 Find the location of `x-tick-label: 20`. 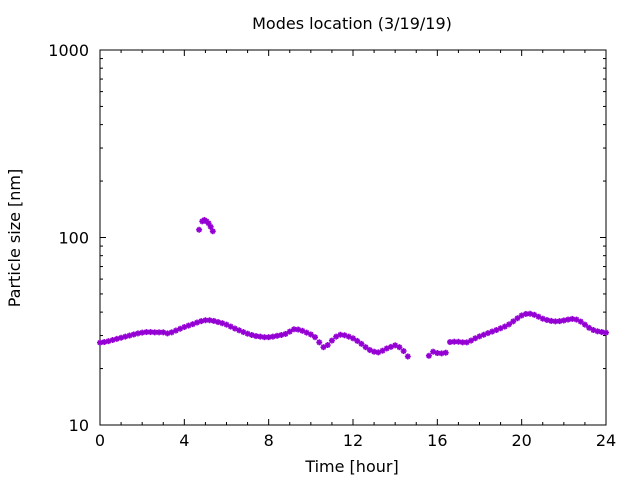

x-tick-label: 20 is located at coordinates (521, 440).